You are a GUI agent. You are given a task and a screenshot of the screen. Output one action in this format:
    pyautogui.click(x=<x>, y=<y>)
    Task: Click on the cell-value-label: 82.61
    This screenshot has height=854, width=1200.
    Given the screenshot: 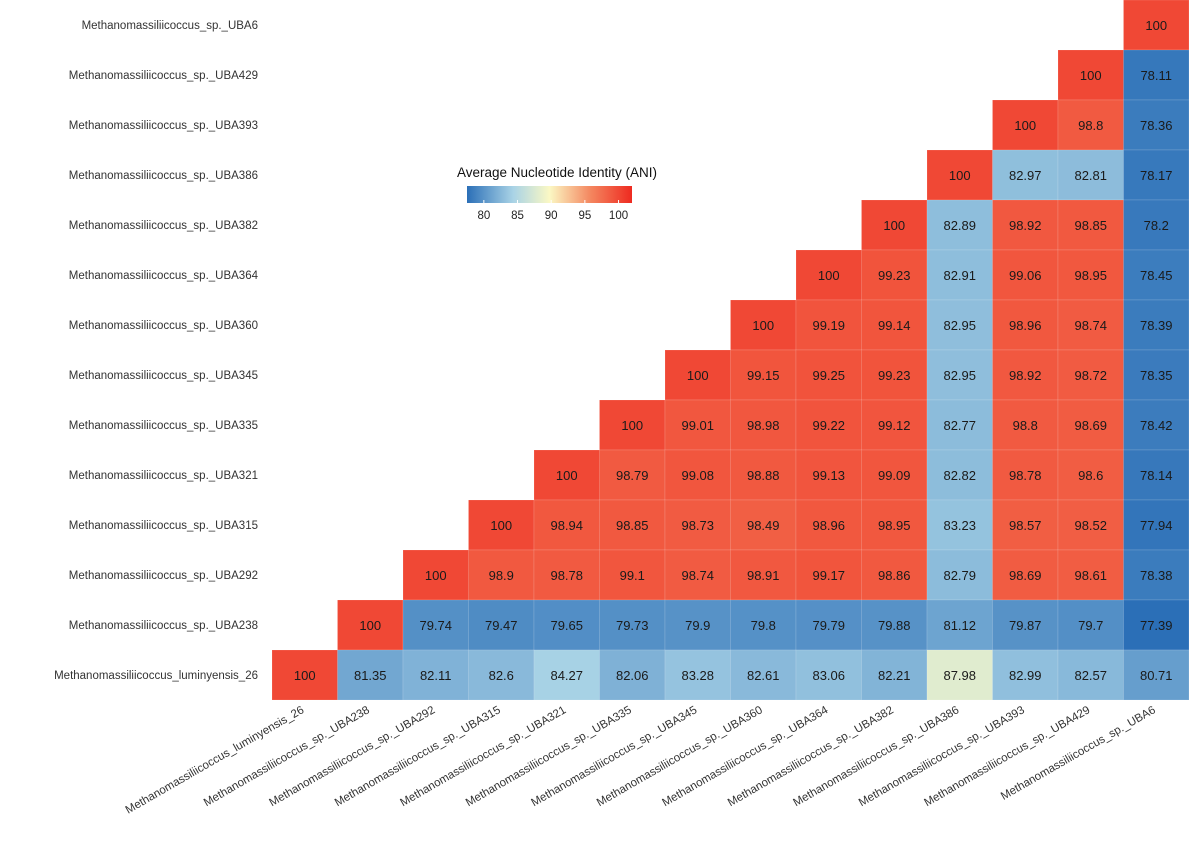 What is the action you would take?
    pyautogui.click(x=763, y=675)
    